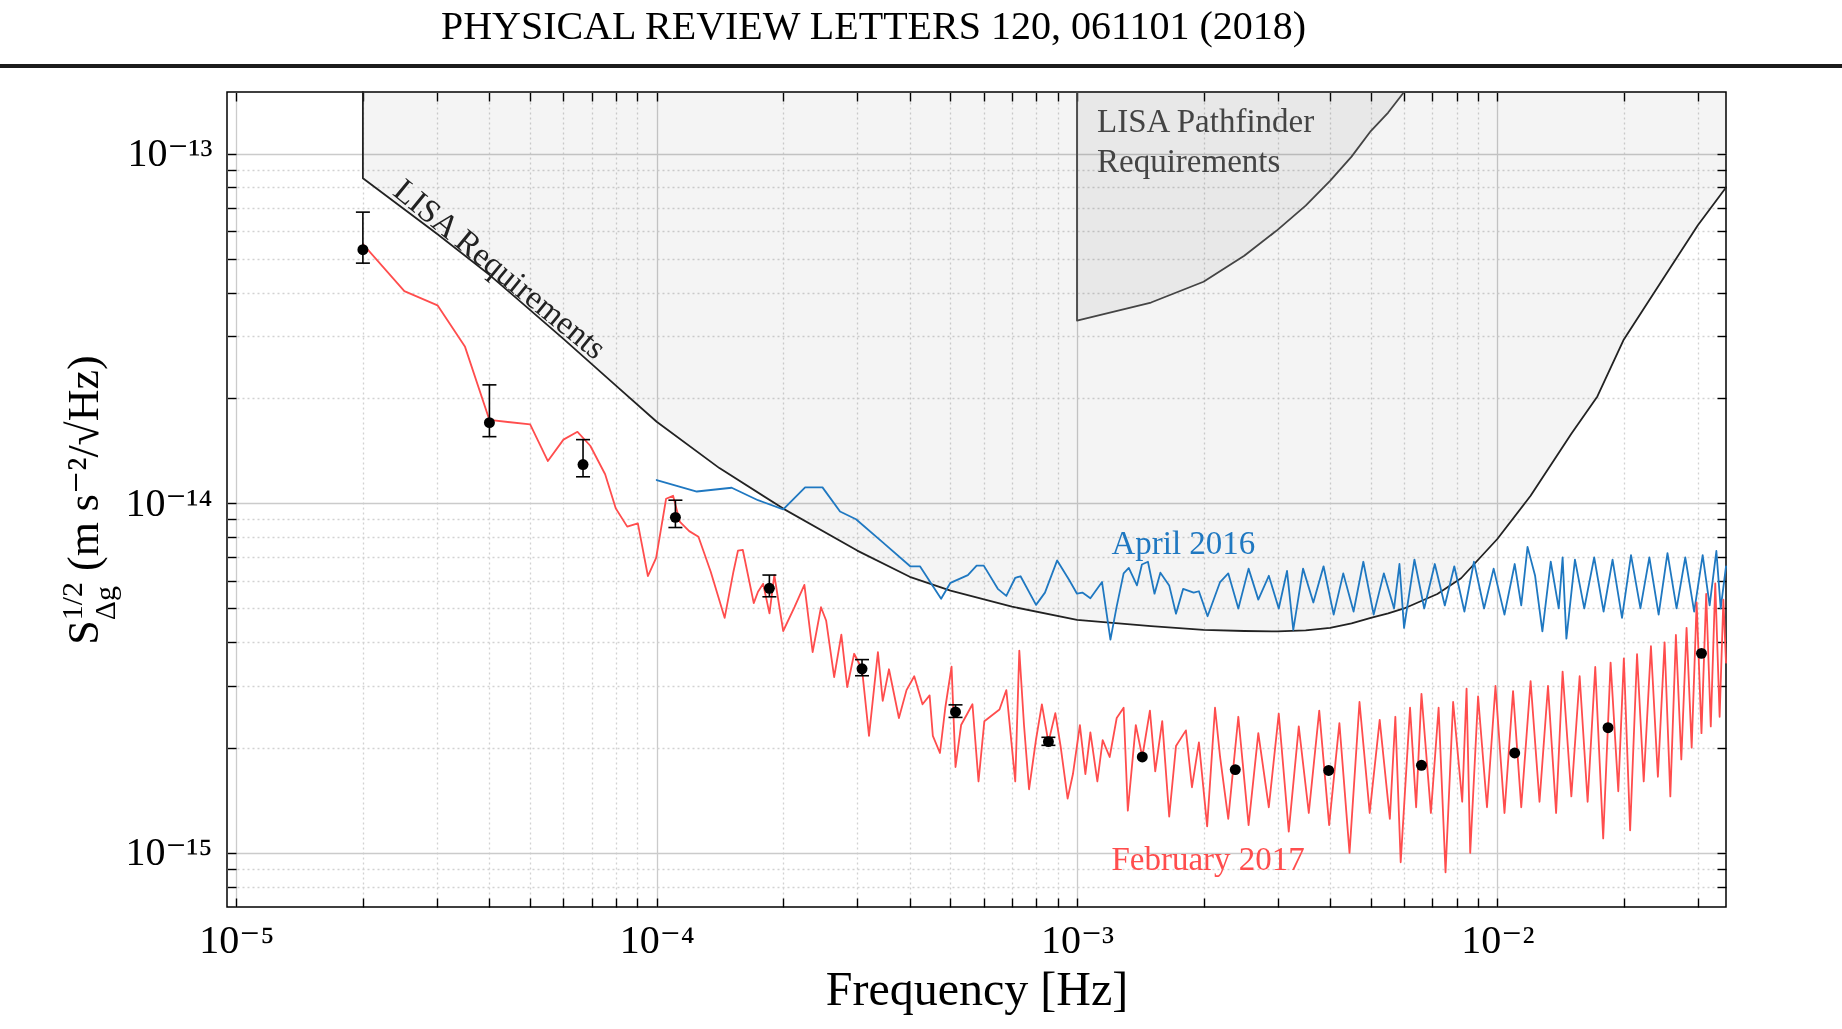 The image size is (1842, 1029). What do you see at coordinates (873, 26) in the screenshot?
I see `chart-title: PHYSICAL REVIEW LETTERS 120, 061101 (2018)` at bounding box center [873, 26].